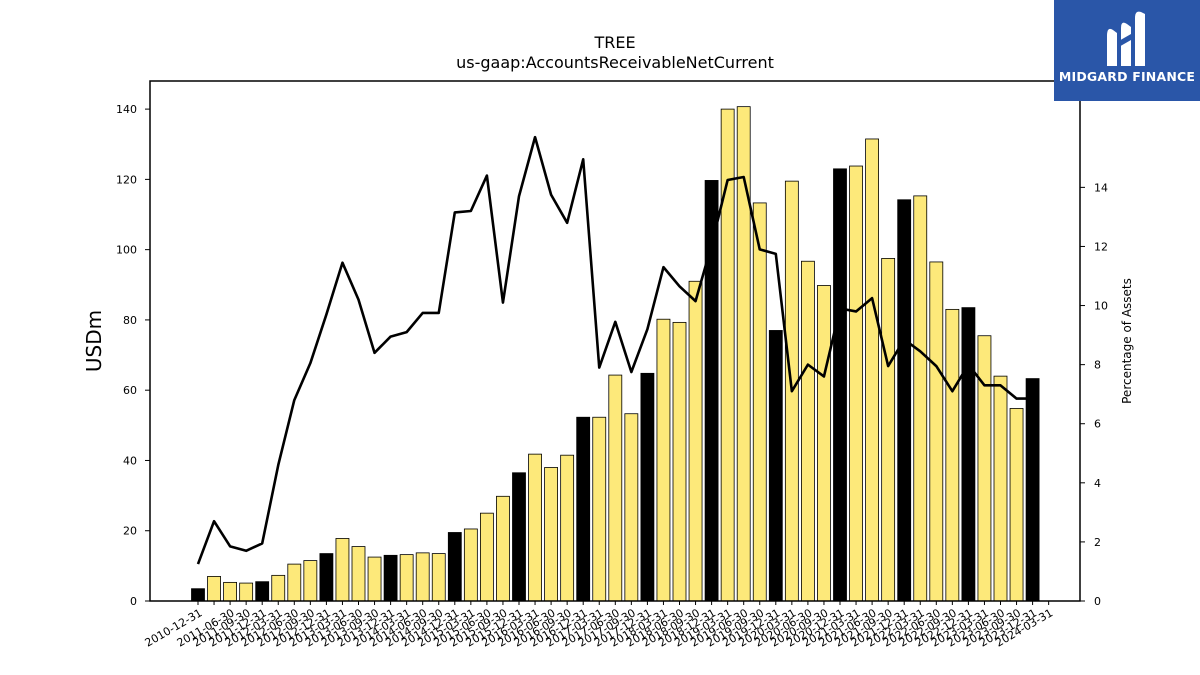 Image resolution: width=1200 pixels, height=675 pixels. What do you see at coordinates (126, 109) in the screenshot?
I see `y-left-tick-label: 140` at bounding box center [126, 109].